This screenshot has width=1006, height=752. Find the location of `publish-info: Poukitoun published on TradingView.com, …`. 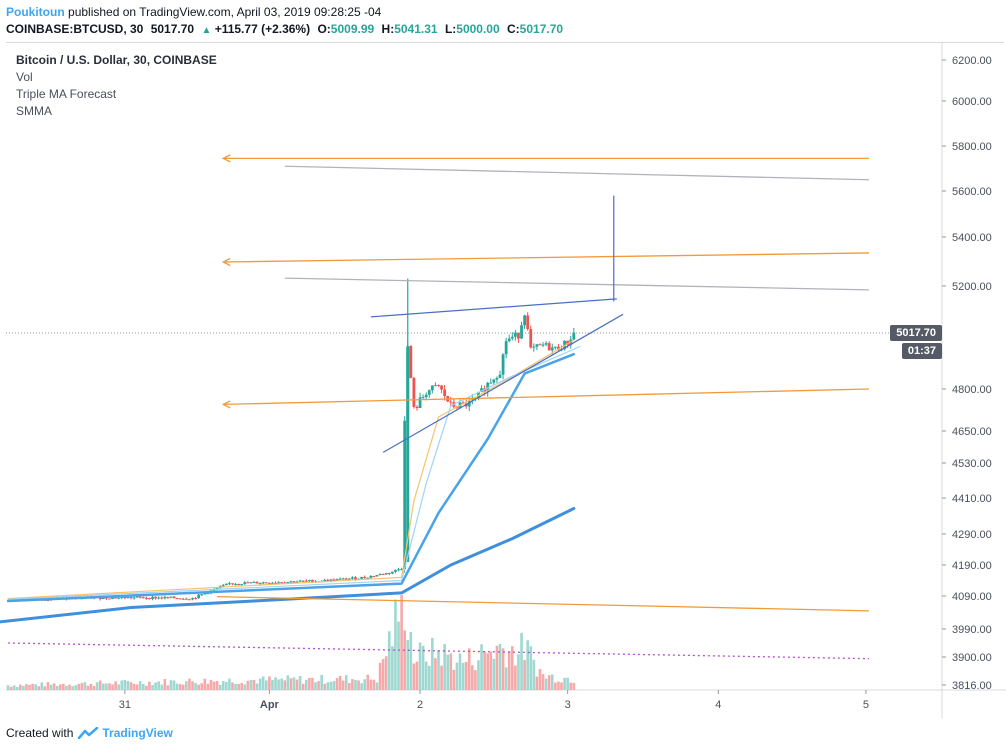

publish-info: Poukitoun published on TradingView.com, … is located at coordinates (193, 12).